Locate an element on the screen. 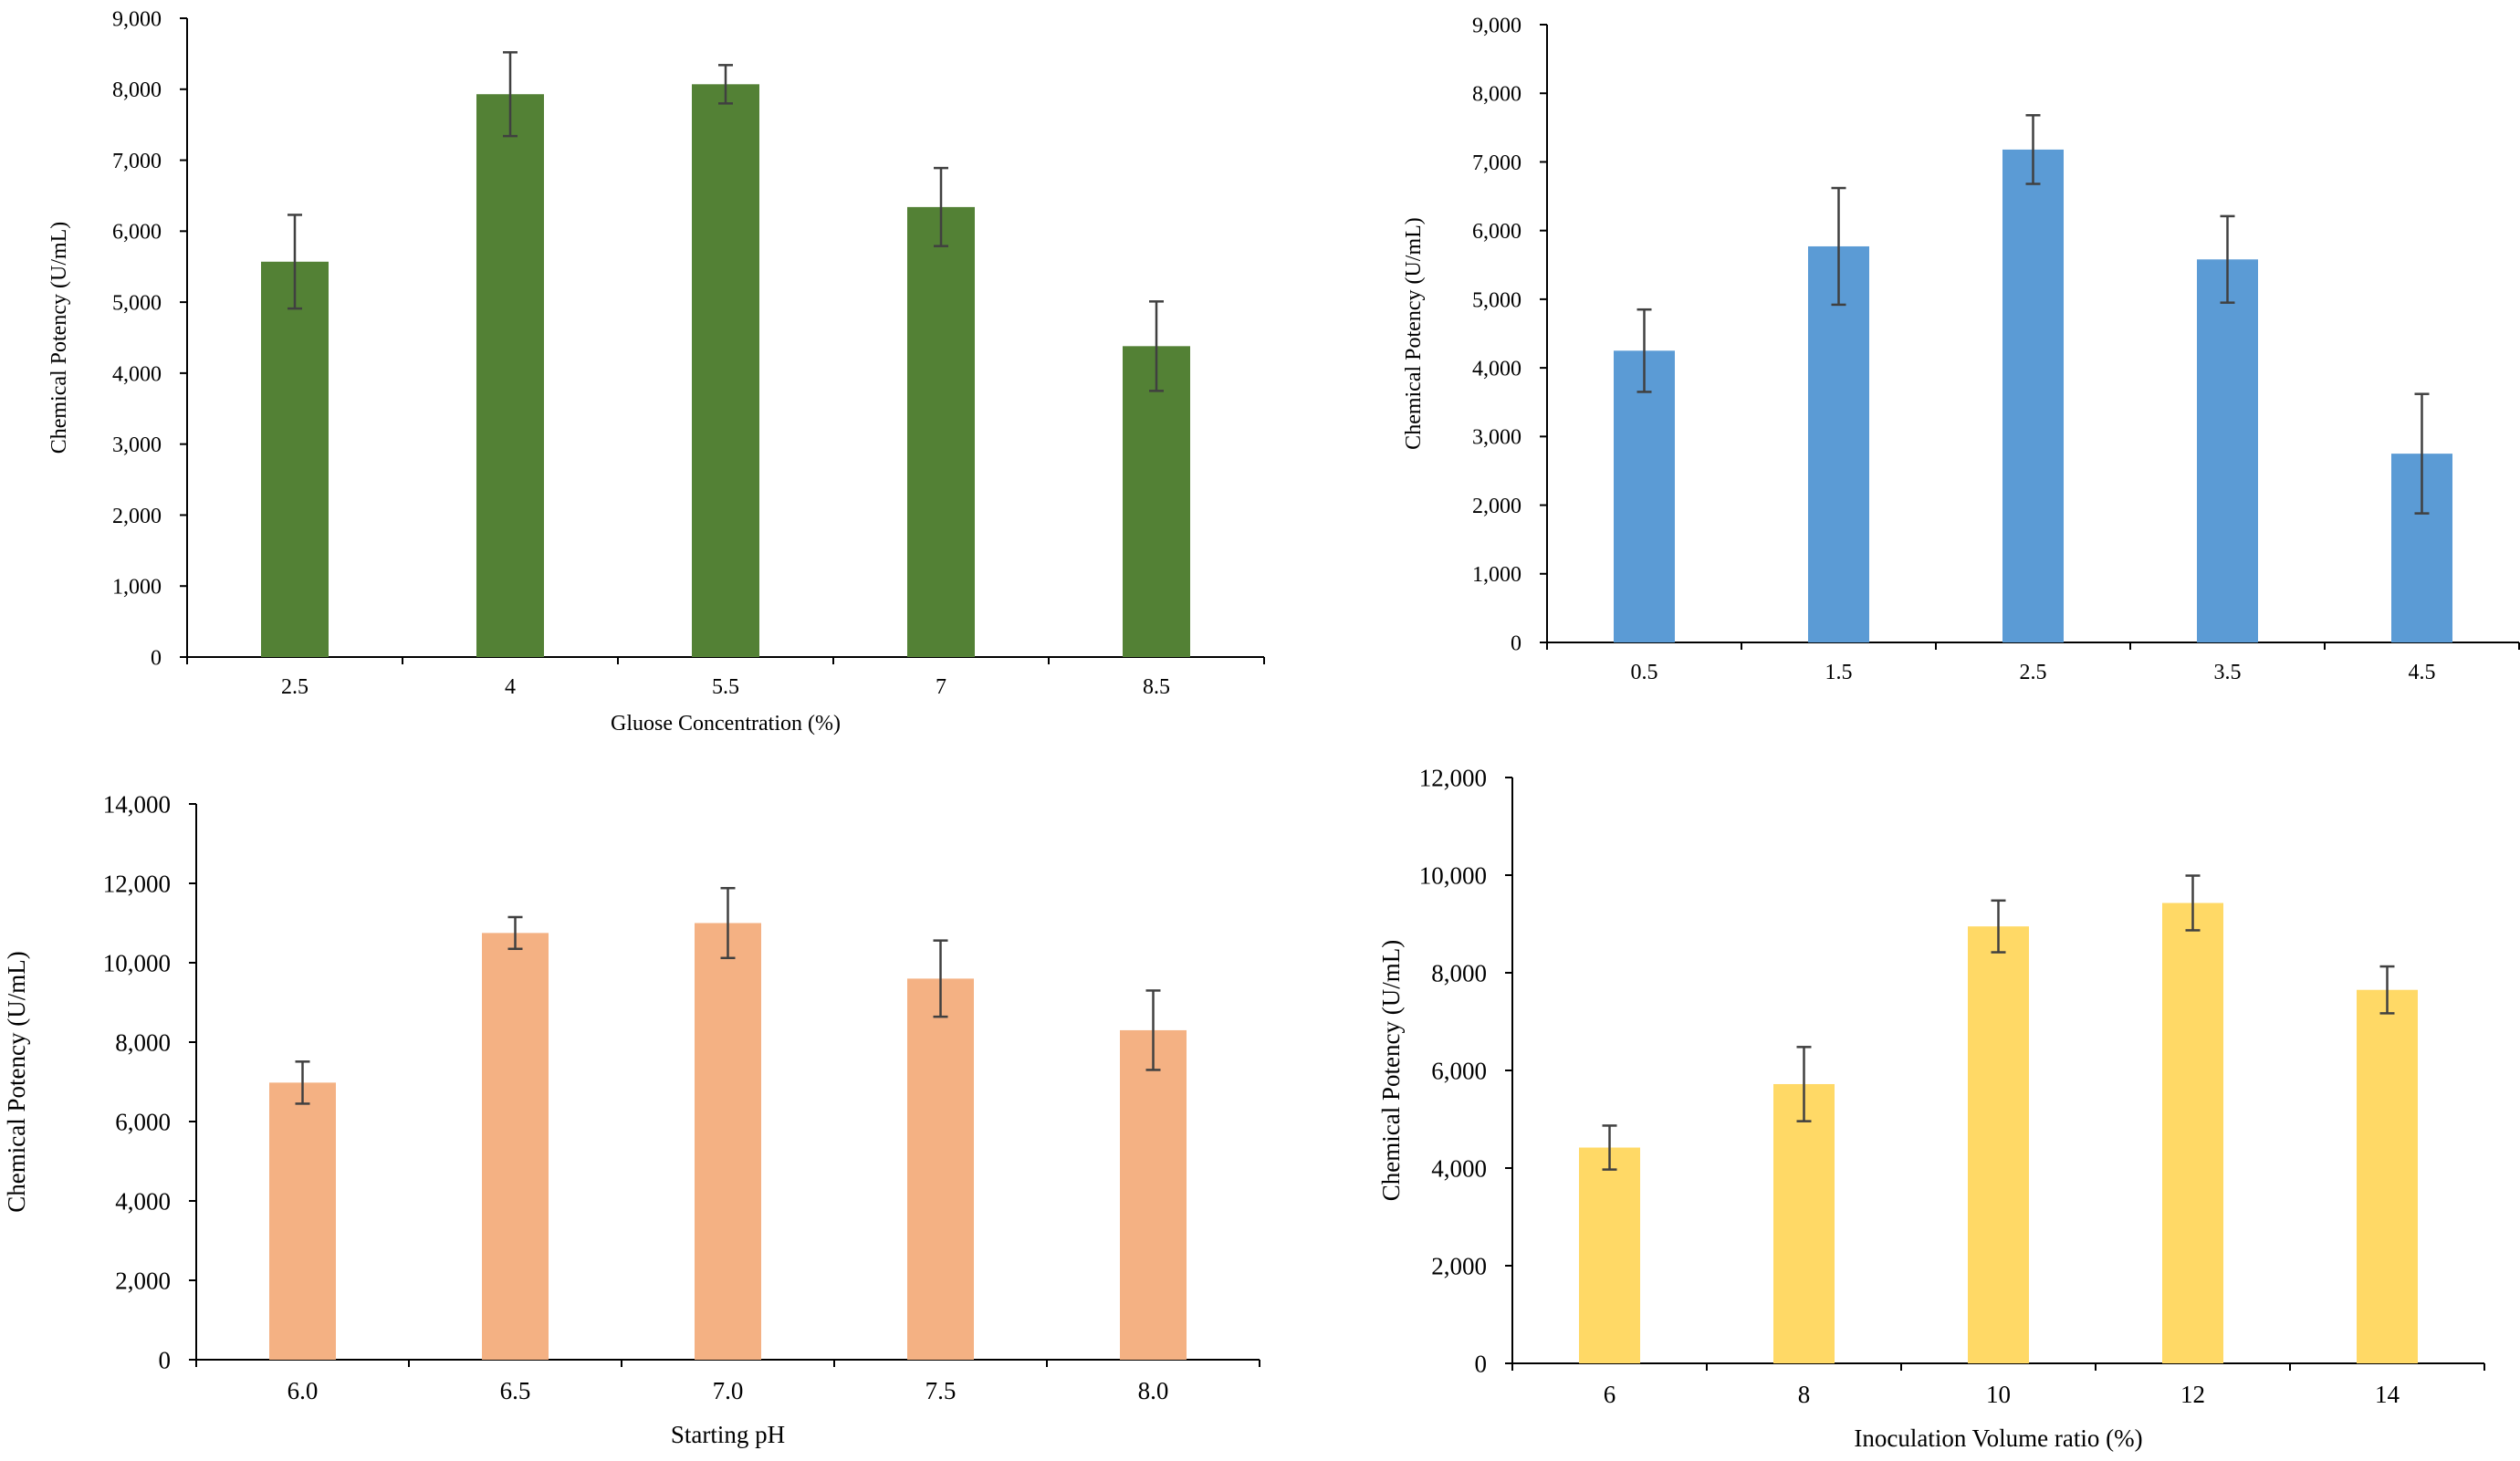 The height and width of the screenshot is (1461, 2520). x-tick-label: 3.5 is located at coordinates (2228, 672).